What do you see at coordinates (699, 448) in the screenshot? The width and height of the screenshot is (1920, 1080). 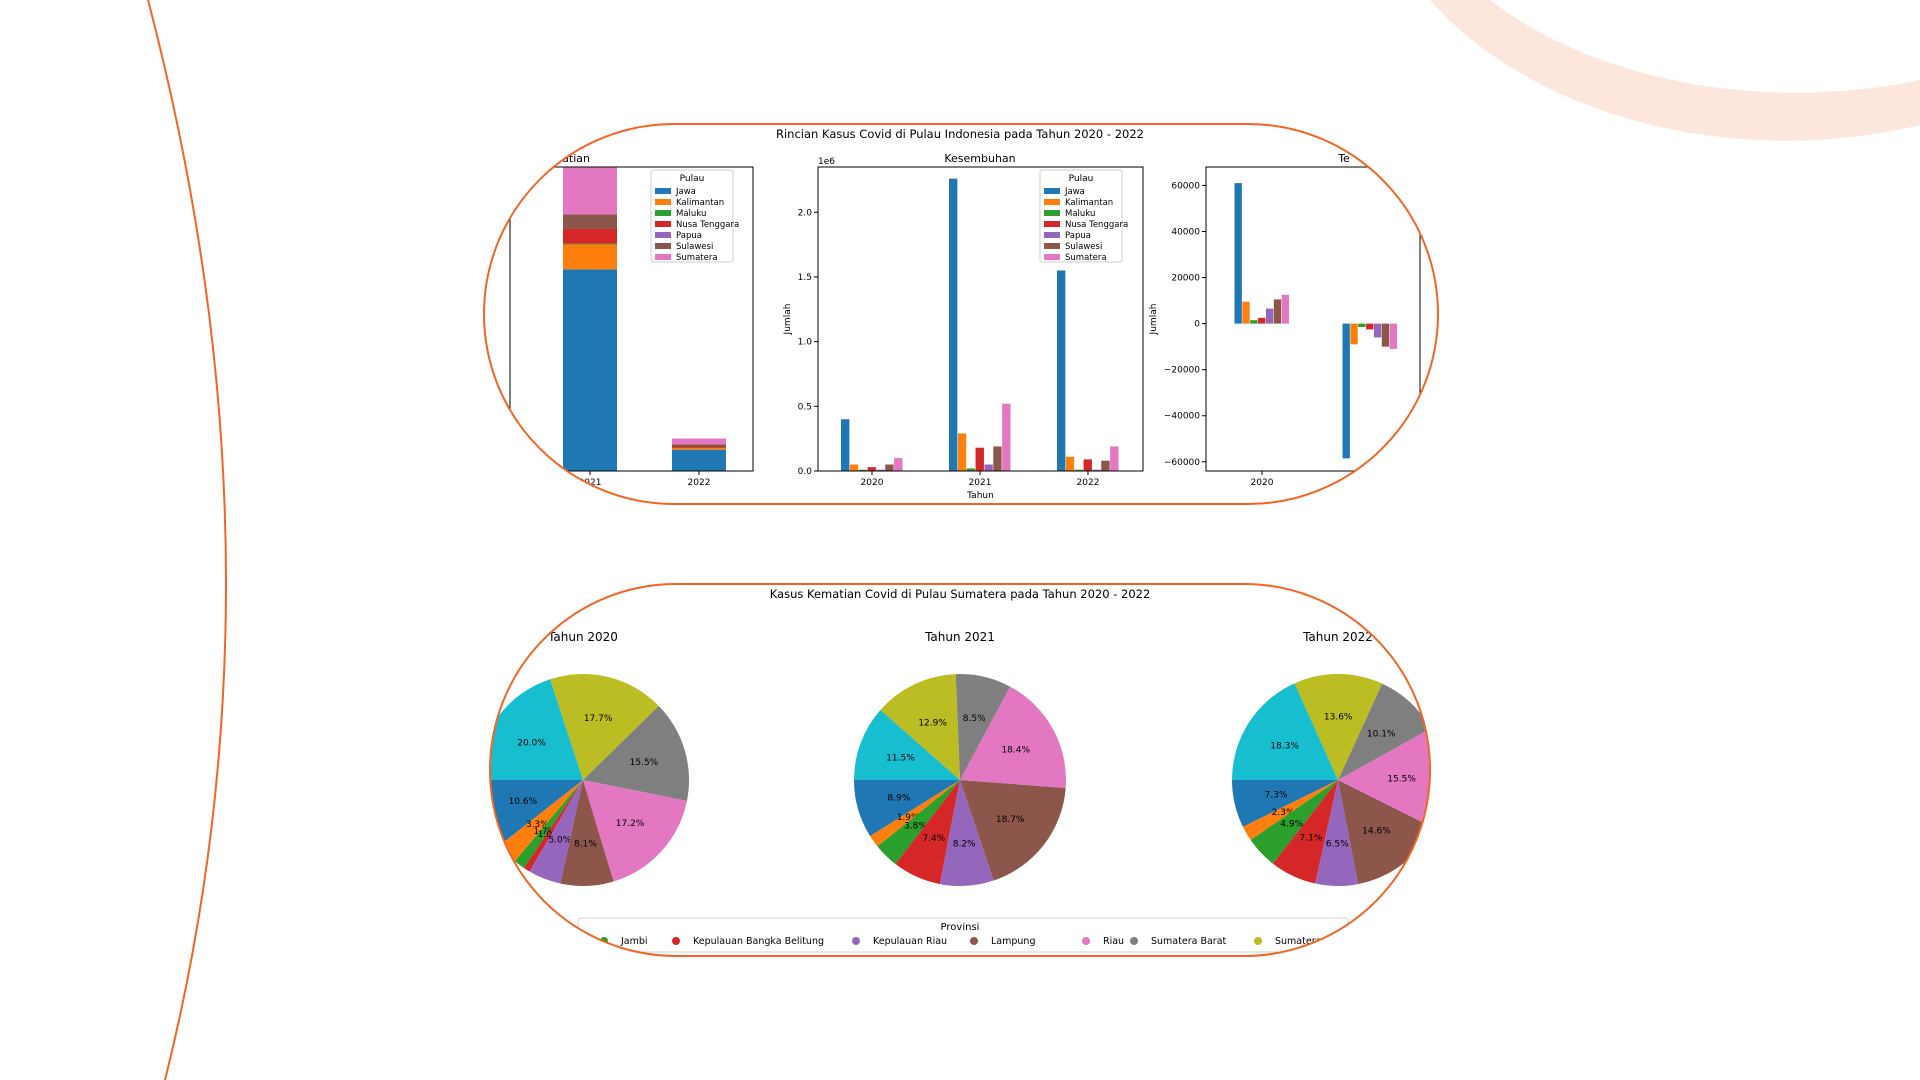 I see `bar-kalimantan-2022` at bounding box center [699, 448].